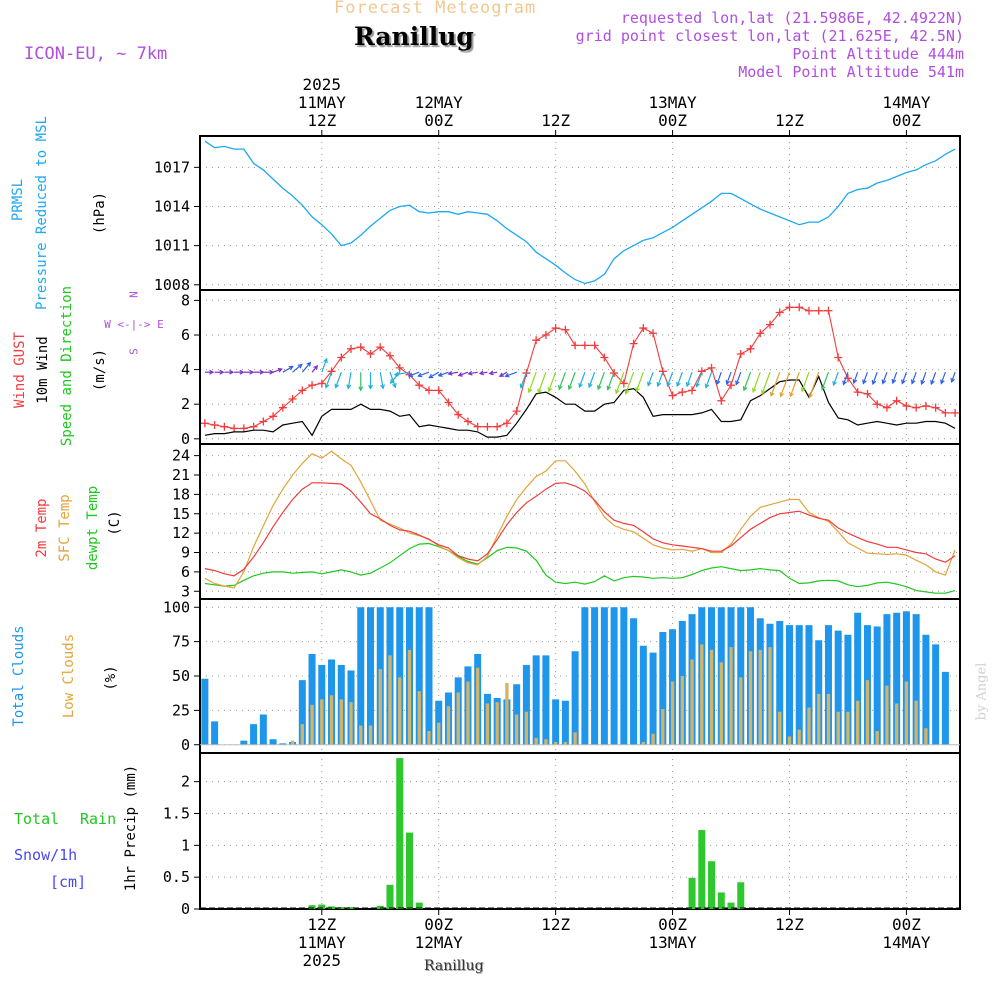 Image resolution: width=1000 pixels, height=1000 pixels. I want to click on point-altitude: Point Altitude 444m, so click(878, 54).